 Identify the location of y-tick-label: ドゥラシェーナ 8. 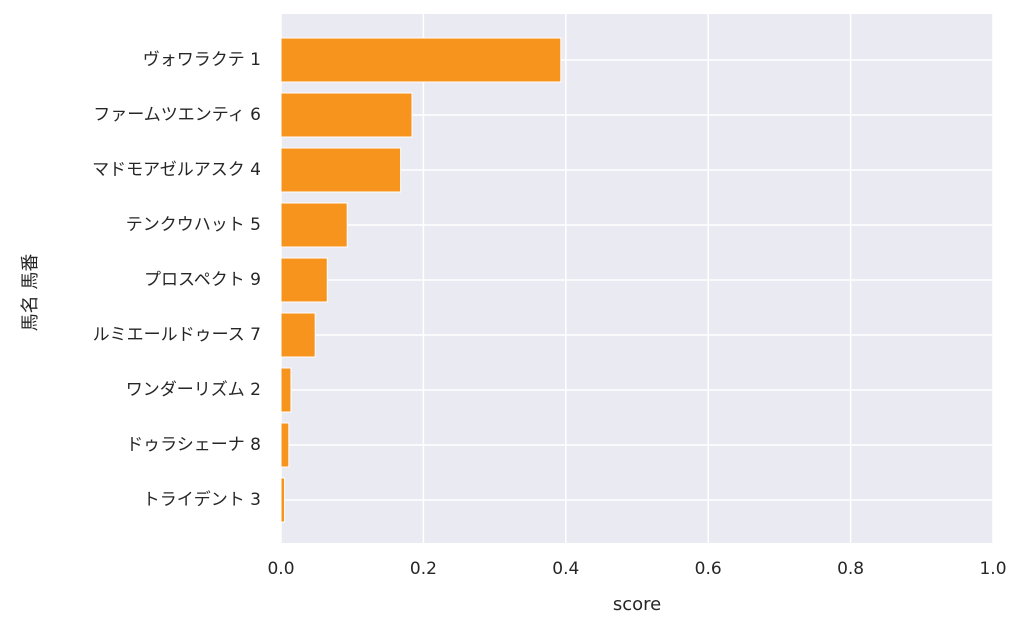
(193, 445).